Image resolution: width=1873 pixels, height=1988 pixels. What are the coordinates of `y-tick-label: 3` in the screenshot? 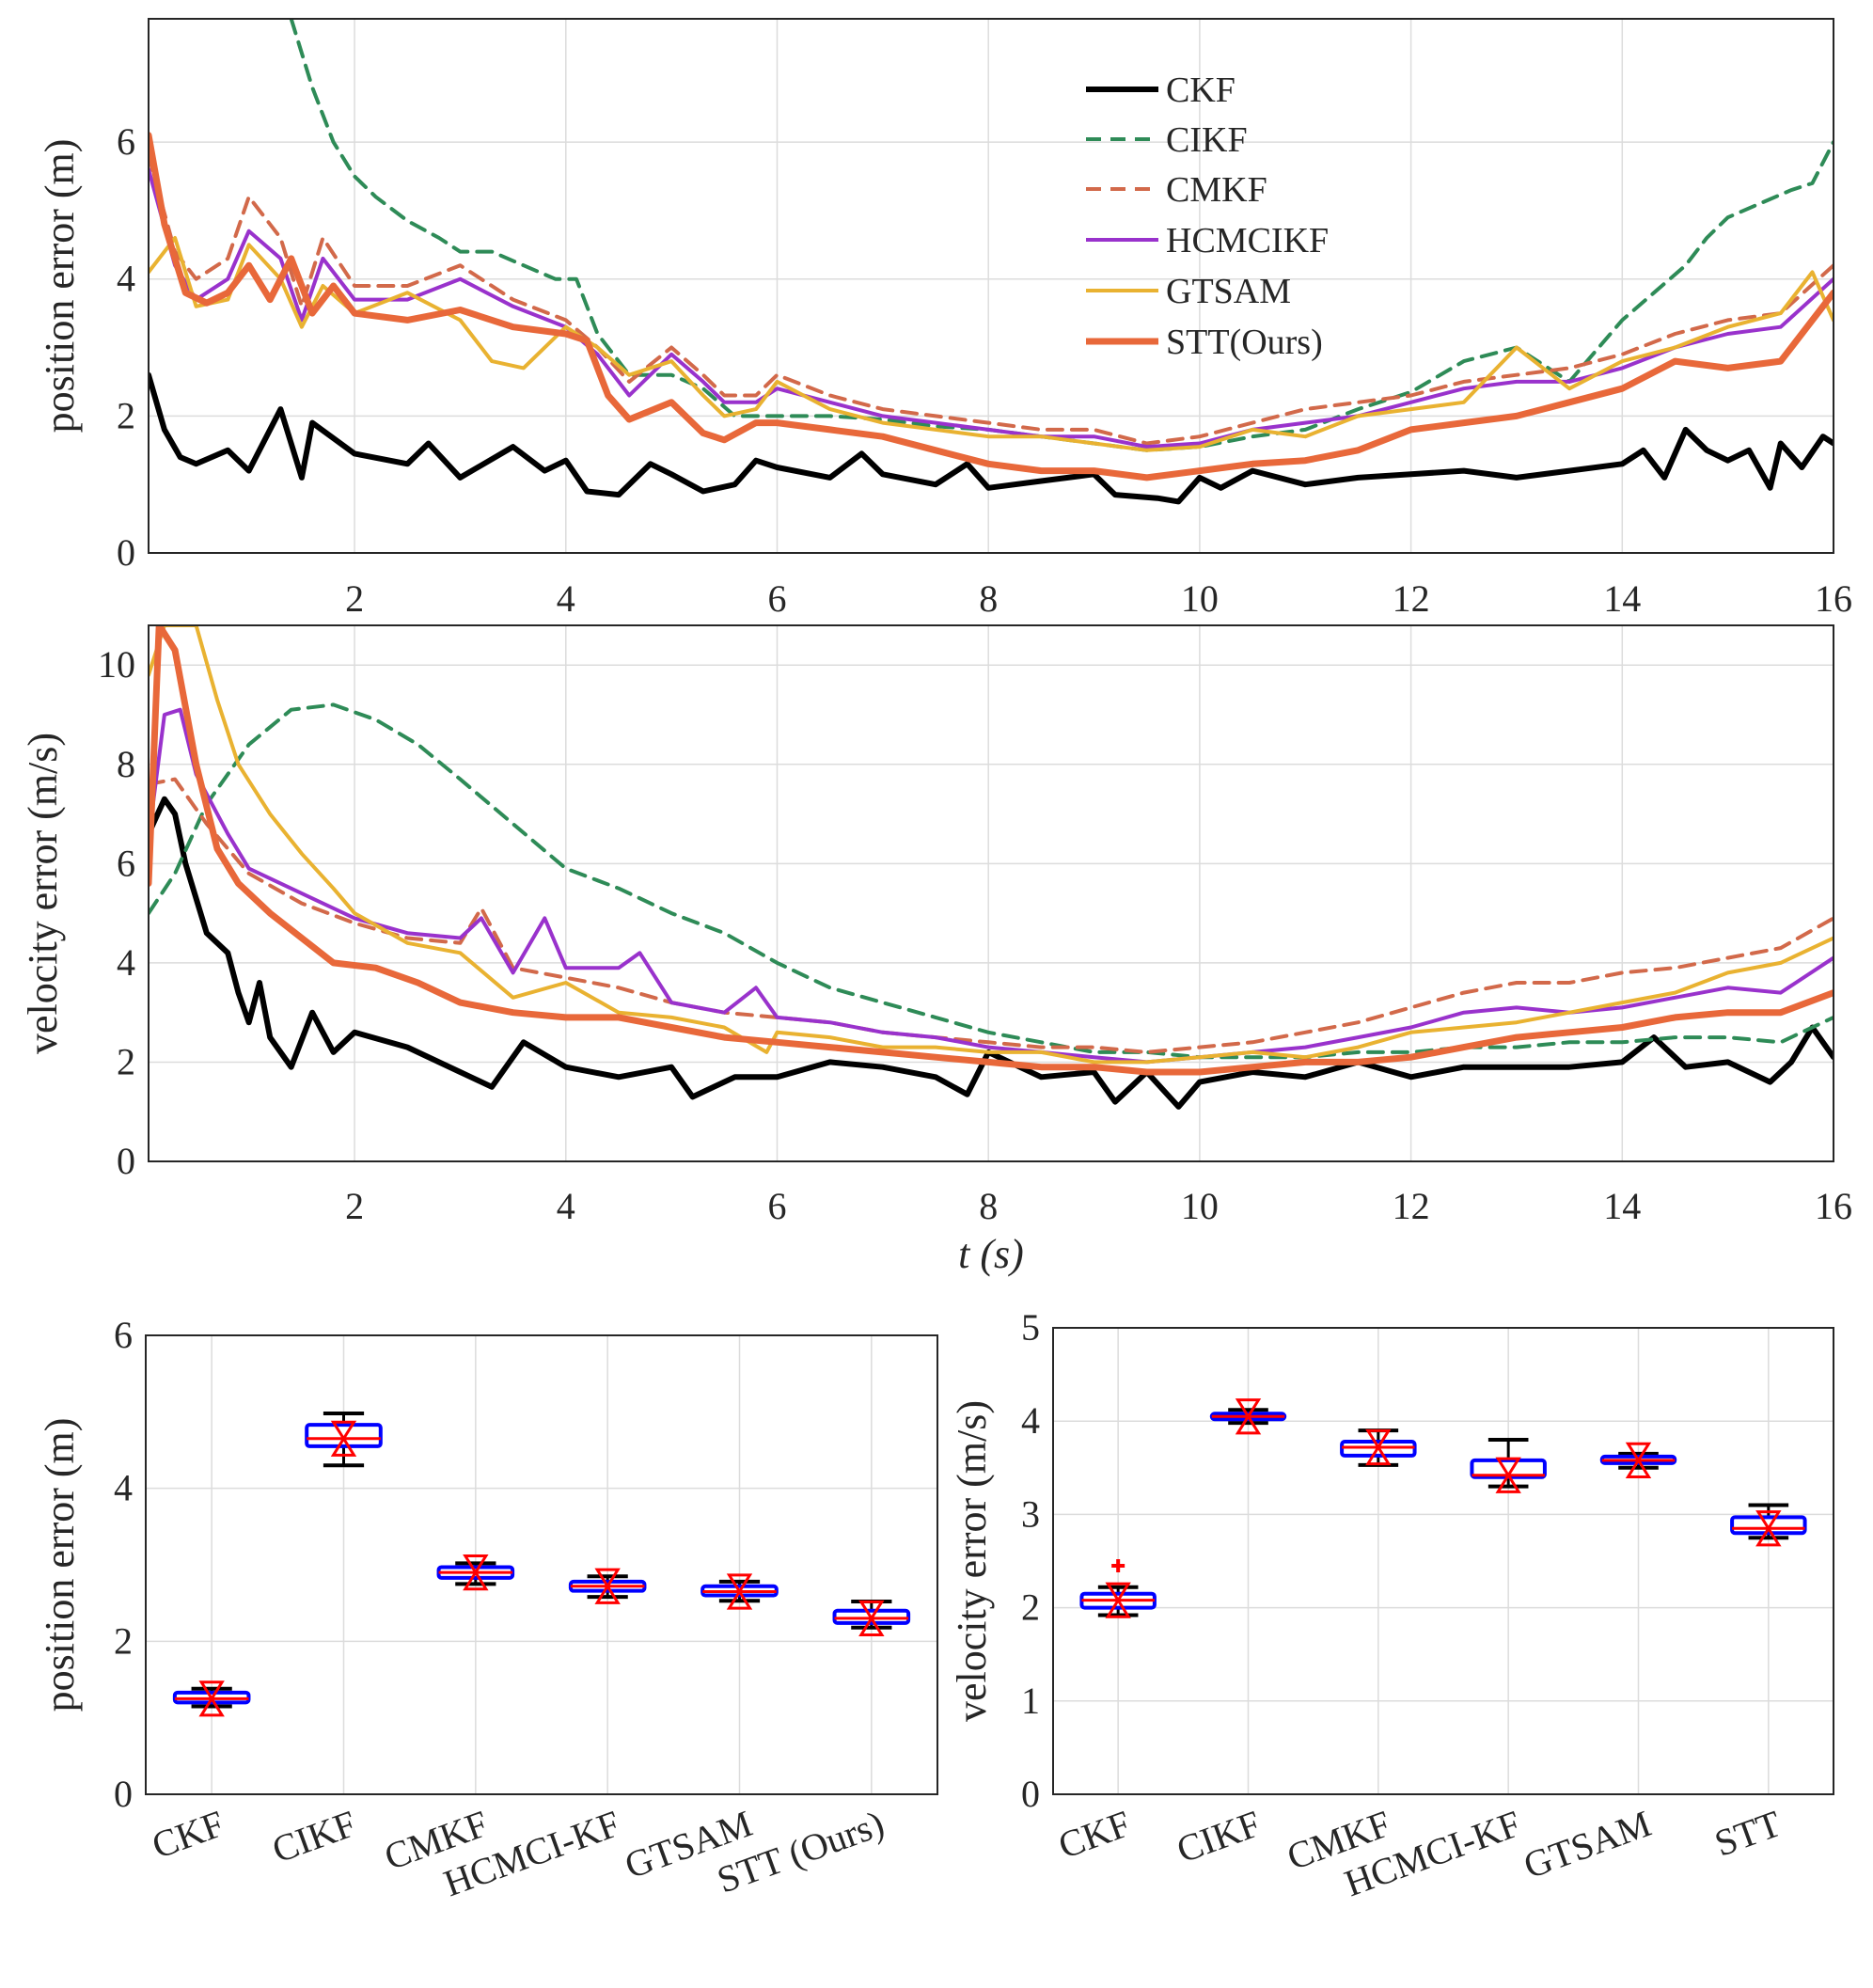 It's located at (1030, 1513).